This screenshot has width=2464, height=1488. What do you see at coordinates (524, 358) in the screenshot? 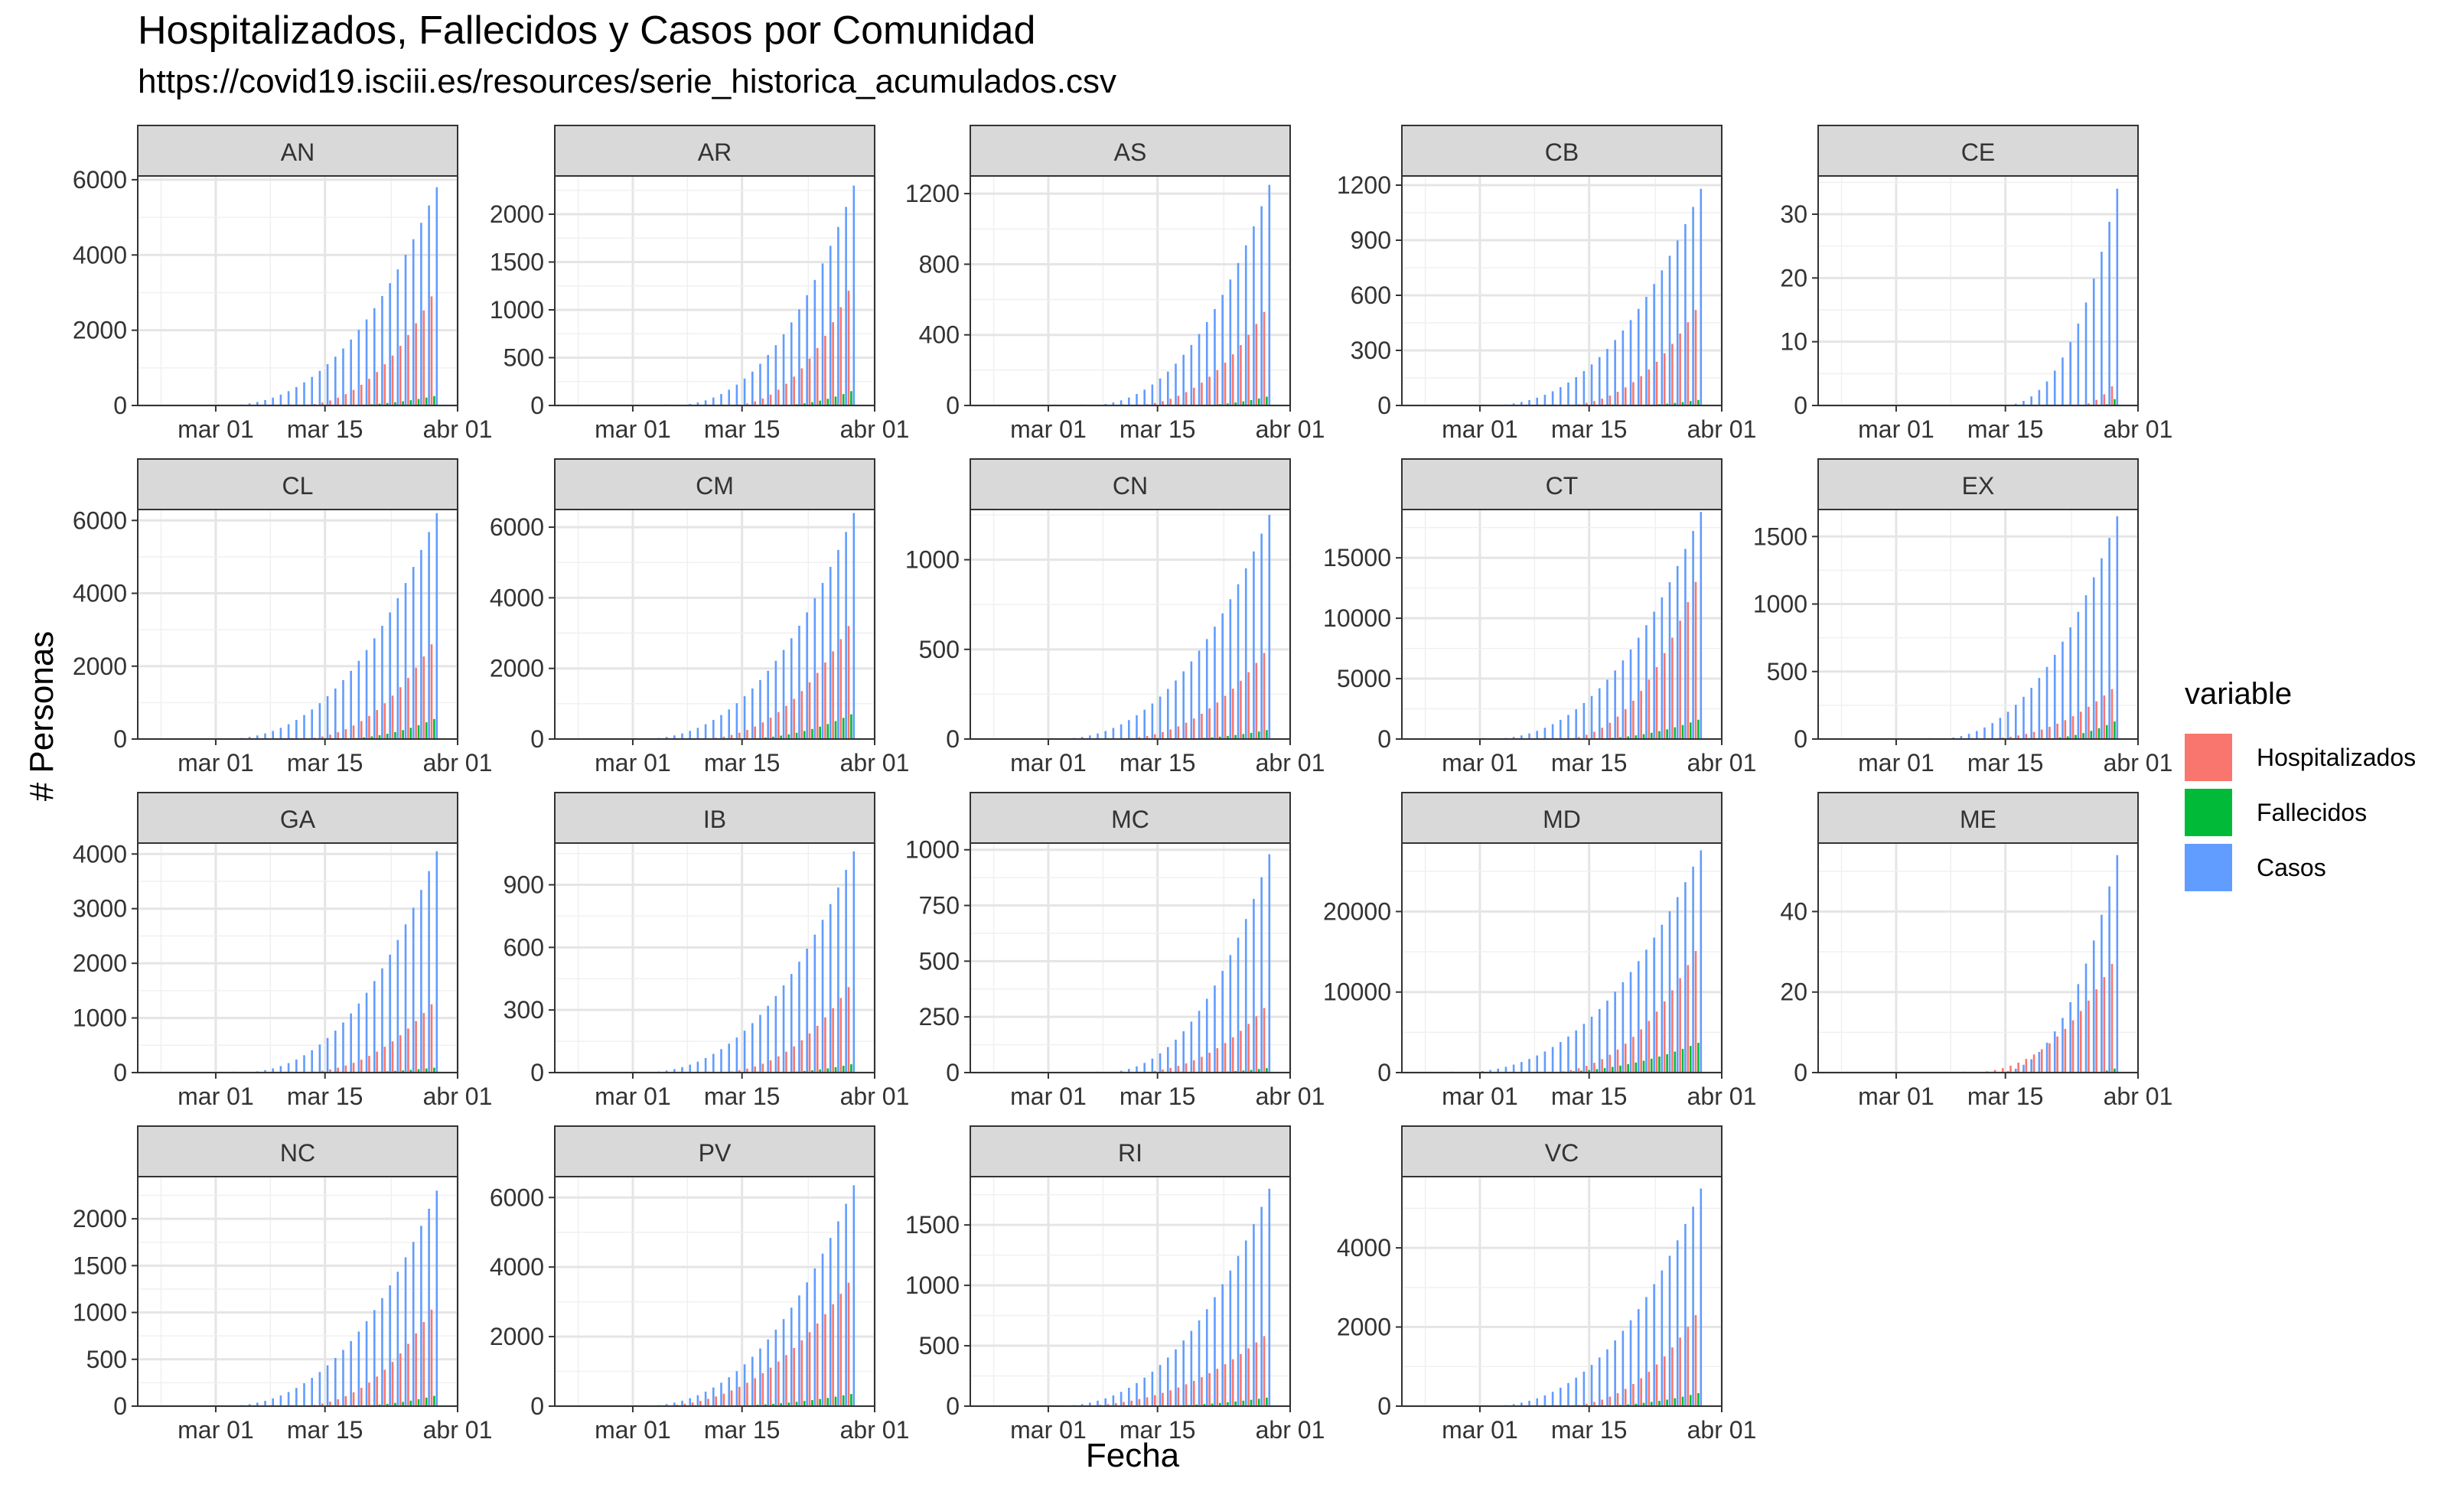
I see `y-tick-label: 500` at bounding box center [524, 358].